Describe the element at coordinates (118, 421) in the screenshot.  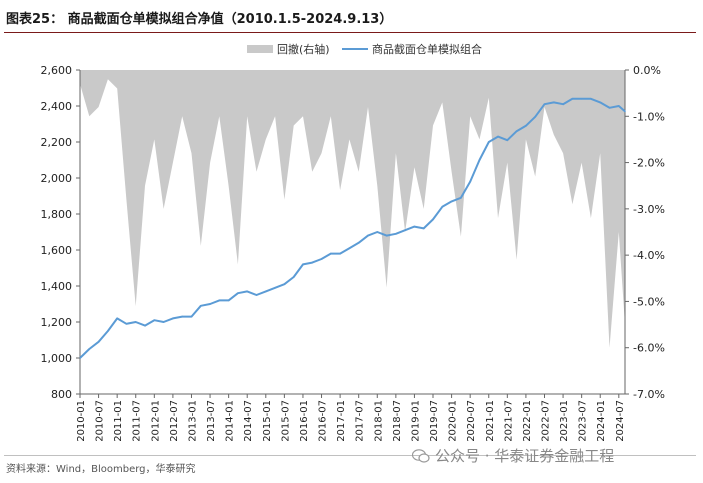
I see `x-tick-label: 2011-01` at that location.